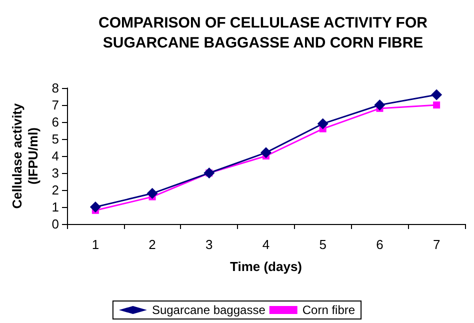  I want to click on y-tick-label: 2, so click(55, 190).